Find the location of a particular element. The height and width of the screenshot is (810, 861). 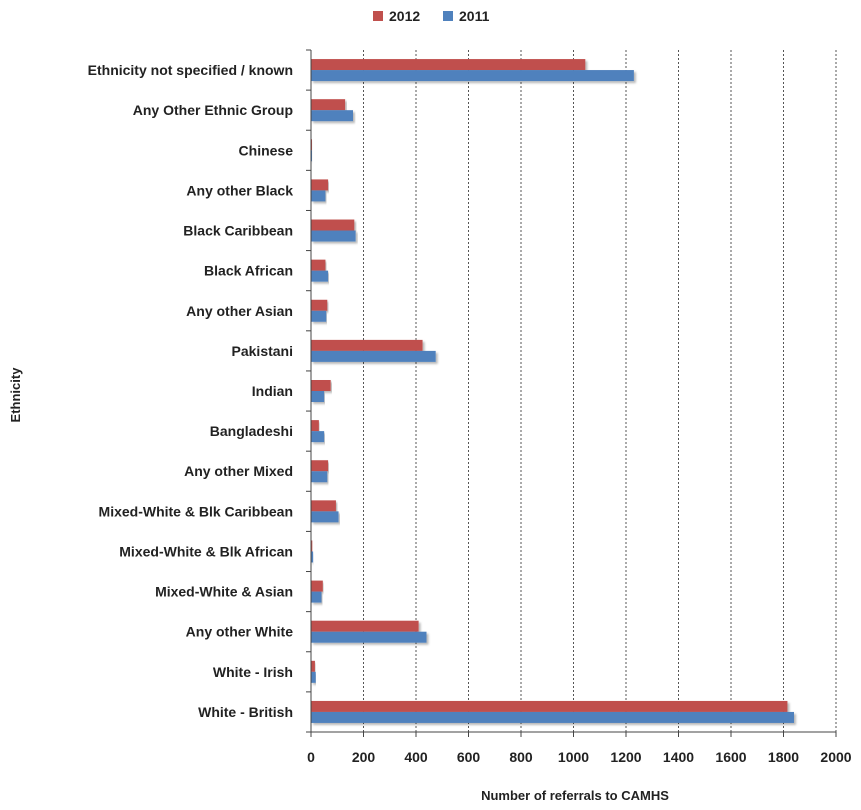

bar-2012-ethnicity-not-specified-known is located at coordinates (448, 65).